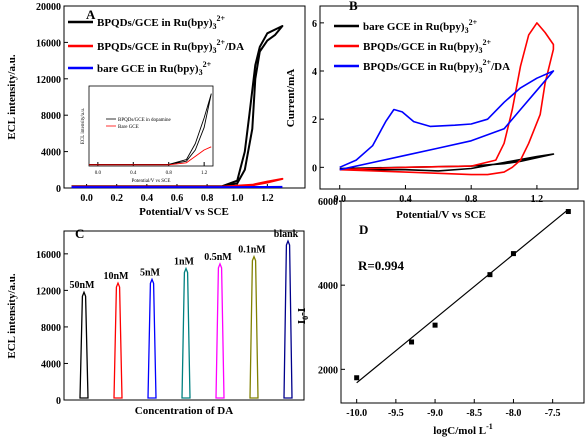 The image size is (588, 439). I want to click on panel-b-ylabel: Current/mA, so click(291, 98).